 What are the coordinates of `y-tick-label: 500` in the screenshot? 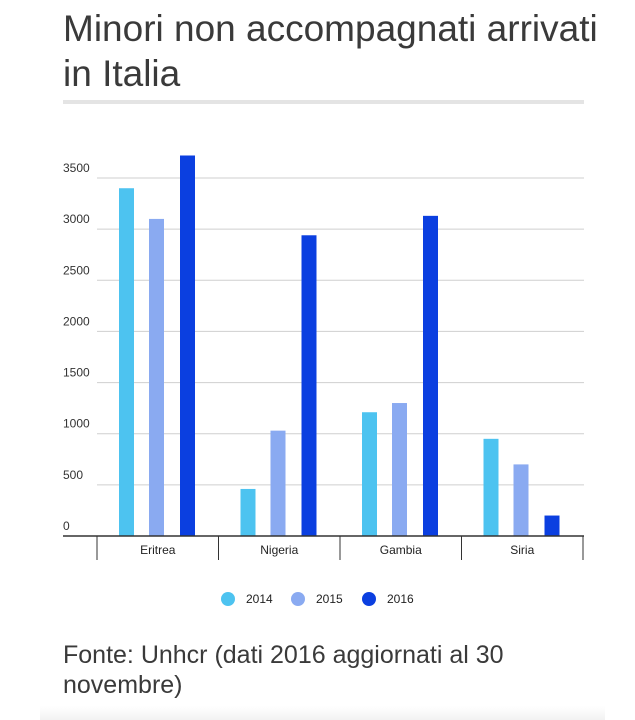 It's located at (73, 475).